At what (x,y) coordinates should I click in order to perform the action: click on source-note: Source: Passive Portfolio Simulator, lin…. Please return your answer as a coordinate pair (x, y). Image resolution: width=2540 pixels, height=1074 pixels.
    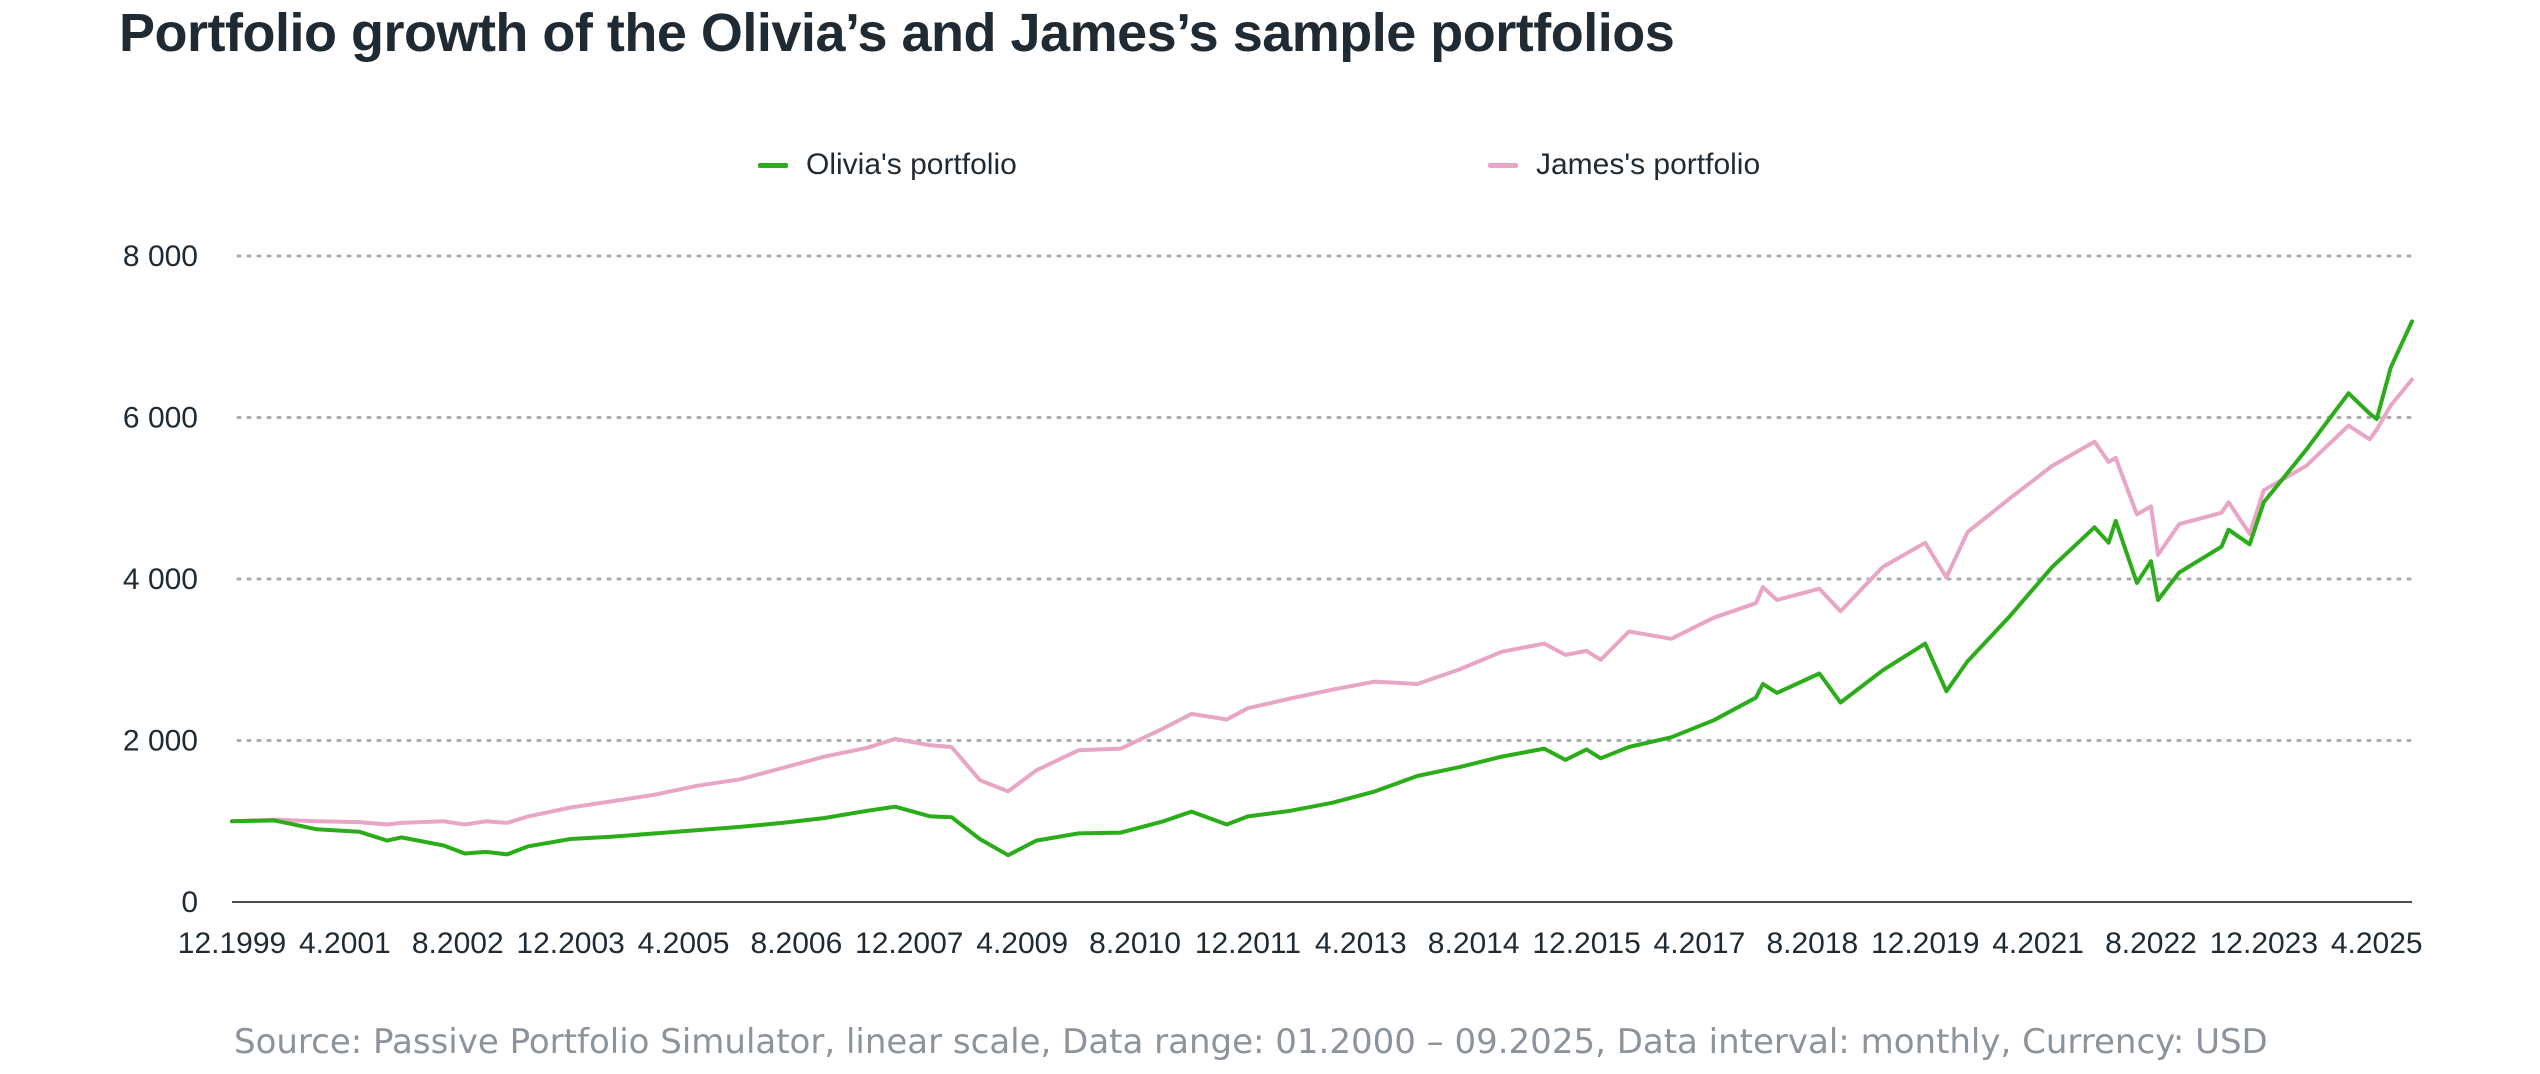
    Looking at the image, I should click on (1251, 1042).